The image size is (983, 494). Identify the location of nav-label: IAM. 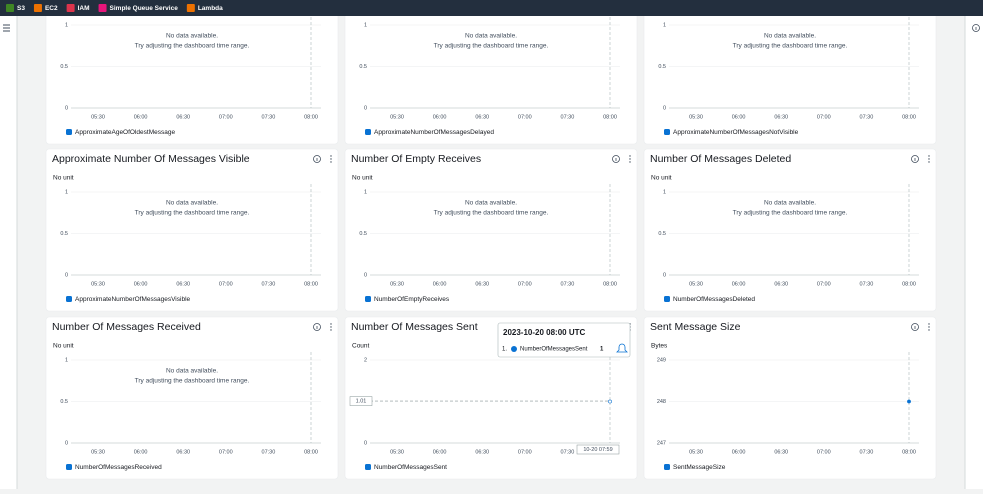
(84, 8).